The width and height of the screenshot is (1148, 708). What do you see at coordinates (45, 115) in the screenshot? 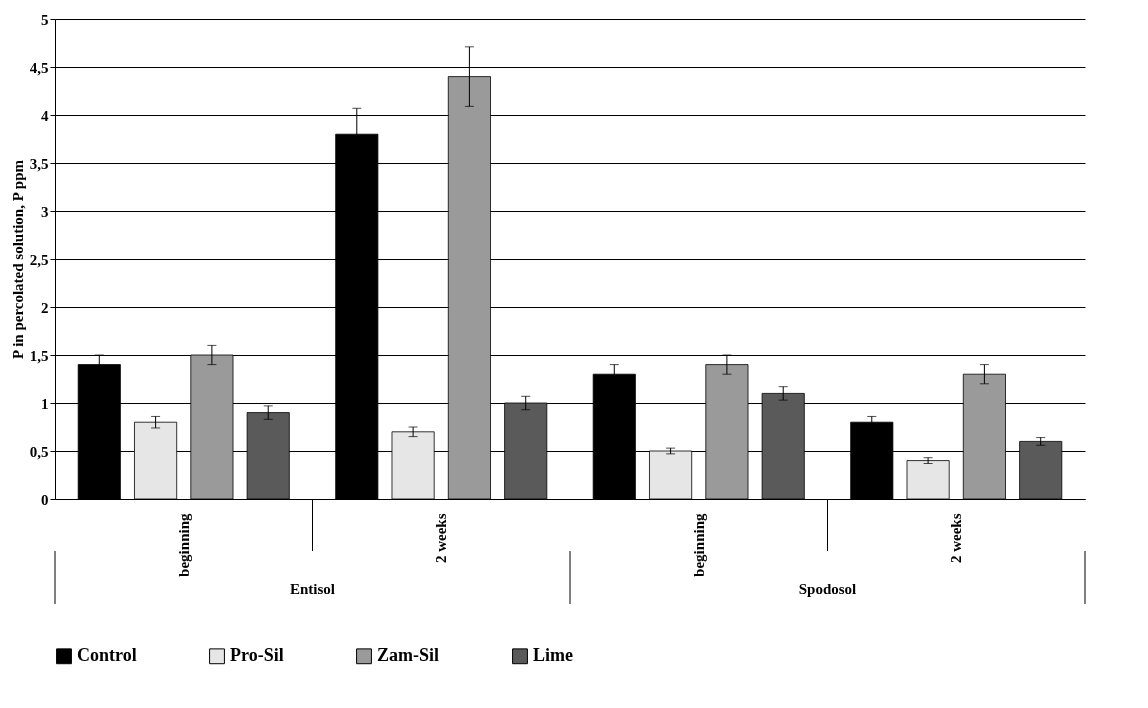
I see `y-tick-label: 4` at bounding box center [45, 115].